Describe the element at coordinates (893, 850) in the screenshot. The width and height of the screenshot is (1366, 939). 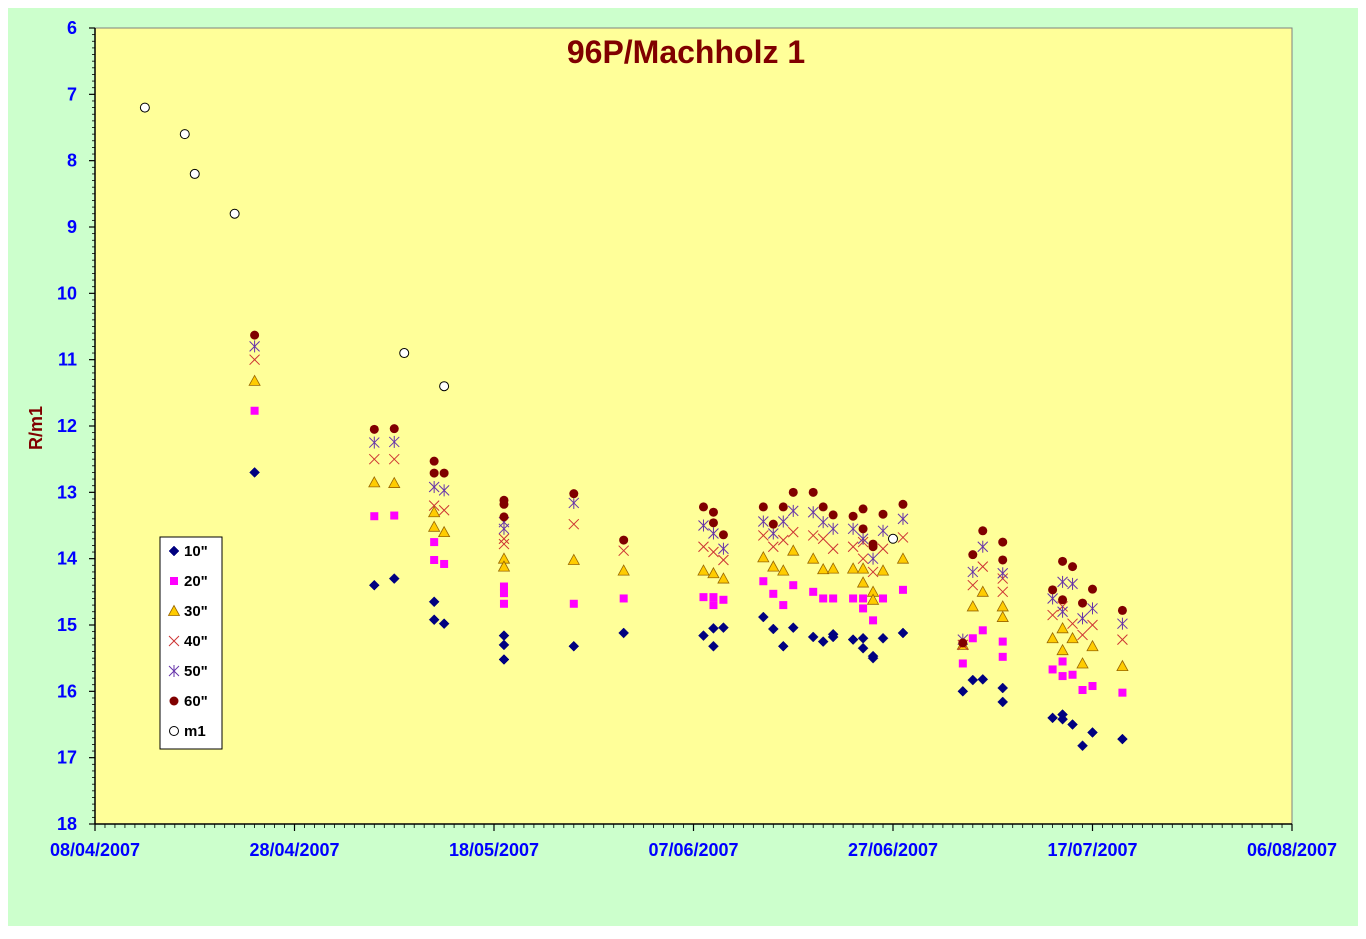
I see `x-tick-label: 27/06/2007` at that location.